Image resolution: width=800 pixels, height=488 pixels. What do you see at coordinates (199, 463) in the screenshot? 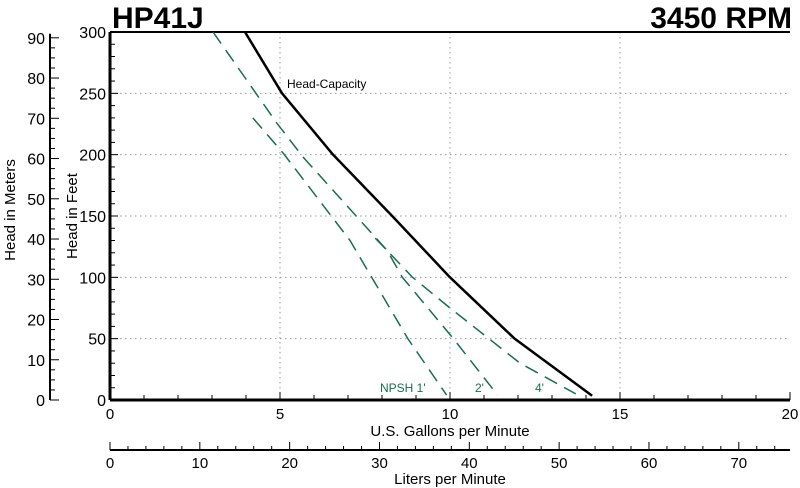
I see `x2-tick-label: 10` at bounding box center [199, 463].